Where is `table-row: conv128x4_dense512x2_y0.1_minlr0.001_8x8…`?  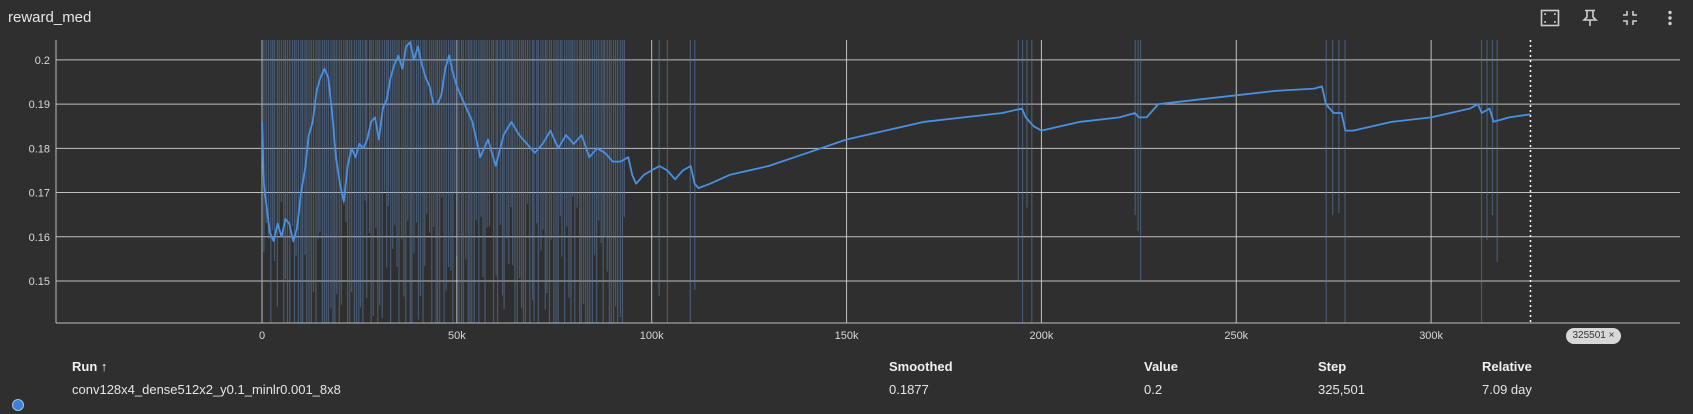
table-row: conv128x4_dense512x2_y0.1_minlr0.001_8x8… is located at coordinates (846, 390).